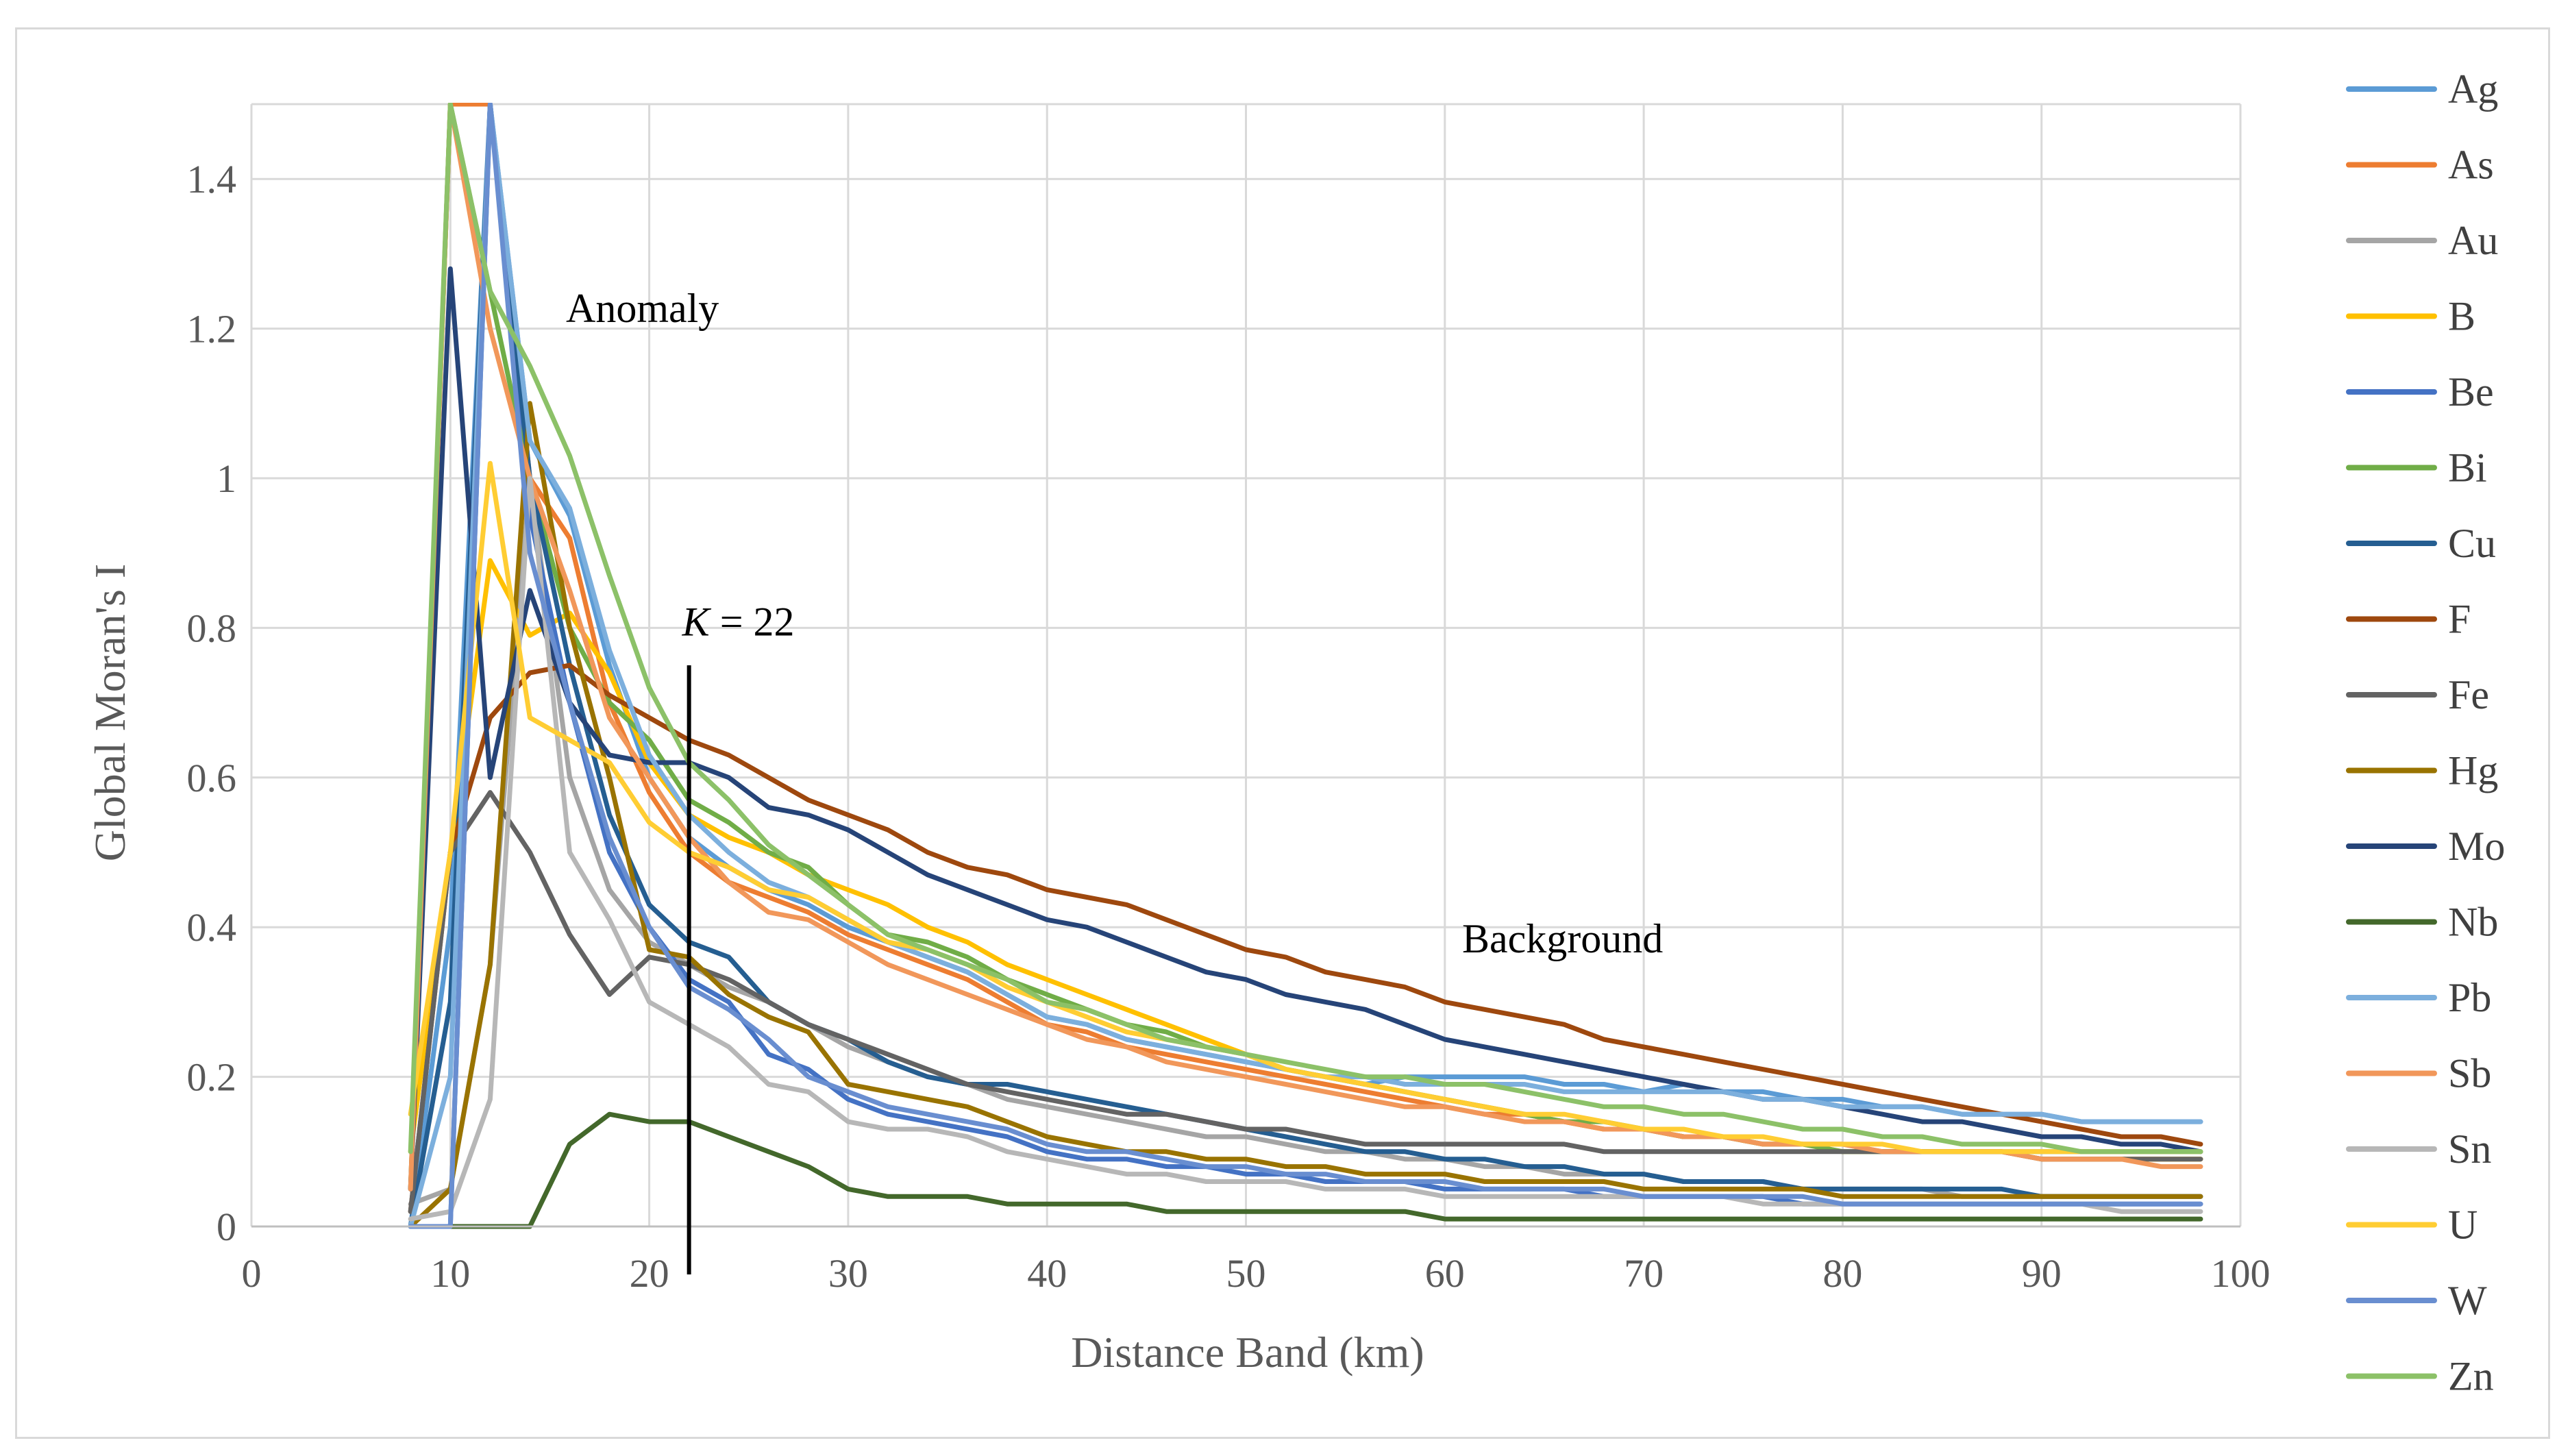 This screenshot has width=2570, height=1456. Describe the element at coordinates (212, 927) in the screenshot. I see `y-tick-label: 0.4` at that location.